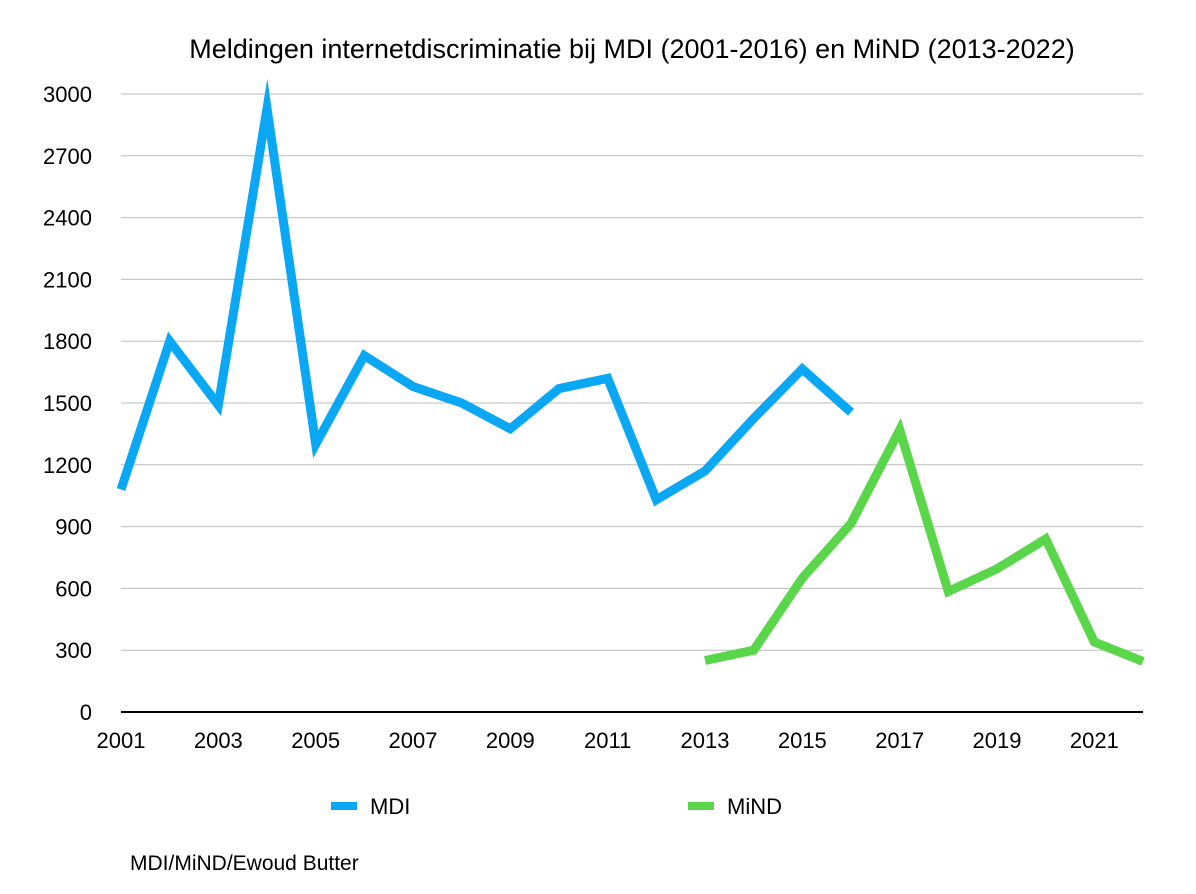  I want to click on source-note: MDI/MiND/Ewoud Butter, so click(244, 863).